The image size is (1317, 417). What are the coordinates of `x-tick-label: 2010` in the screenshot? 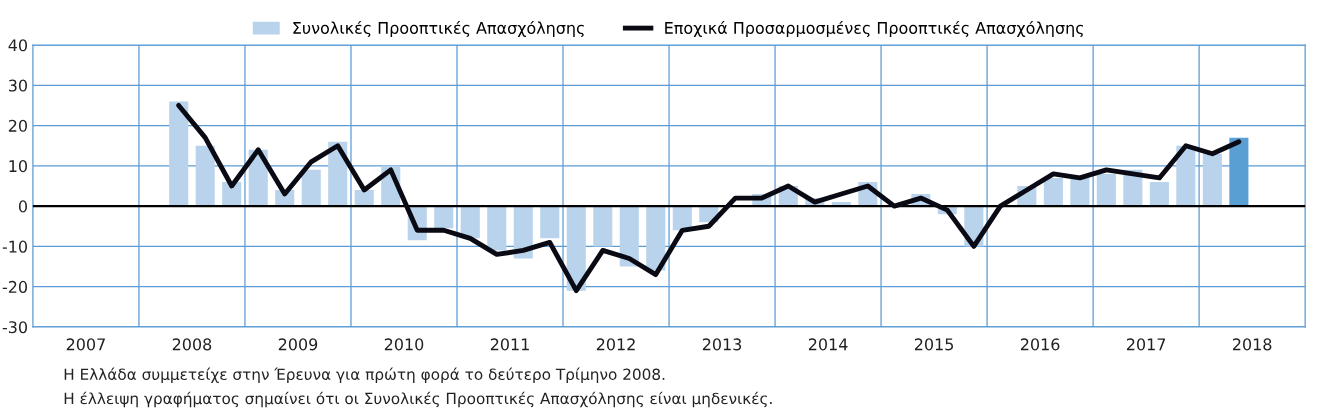 It's located at (404, 344).